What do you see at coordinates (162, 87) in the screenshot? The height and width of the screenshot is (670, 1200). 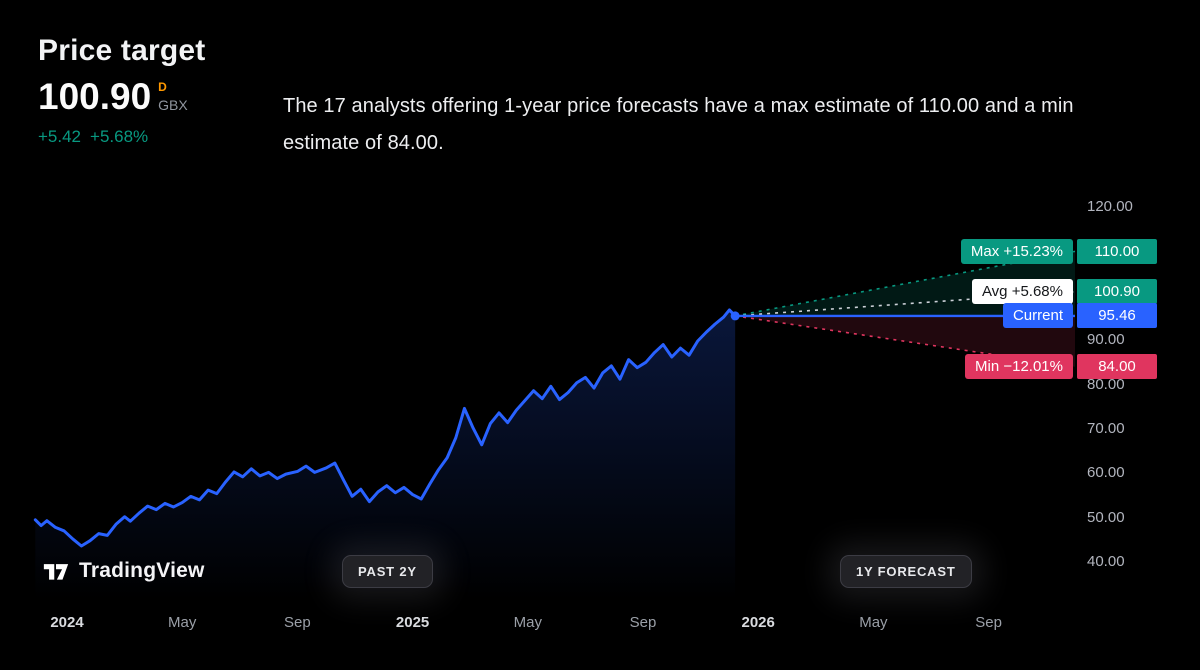 I see `interval-marker: D` at bounding box center [162, 87].